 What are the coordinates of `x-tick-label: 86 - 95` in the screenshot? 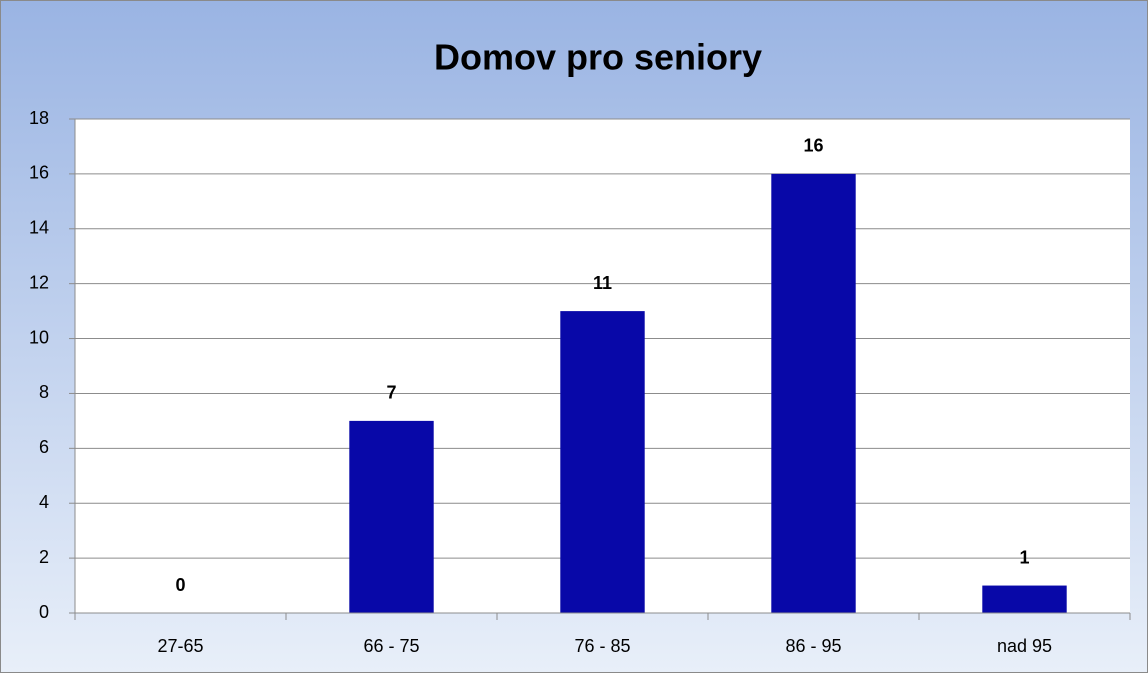 It's located at (813, 646).